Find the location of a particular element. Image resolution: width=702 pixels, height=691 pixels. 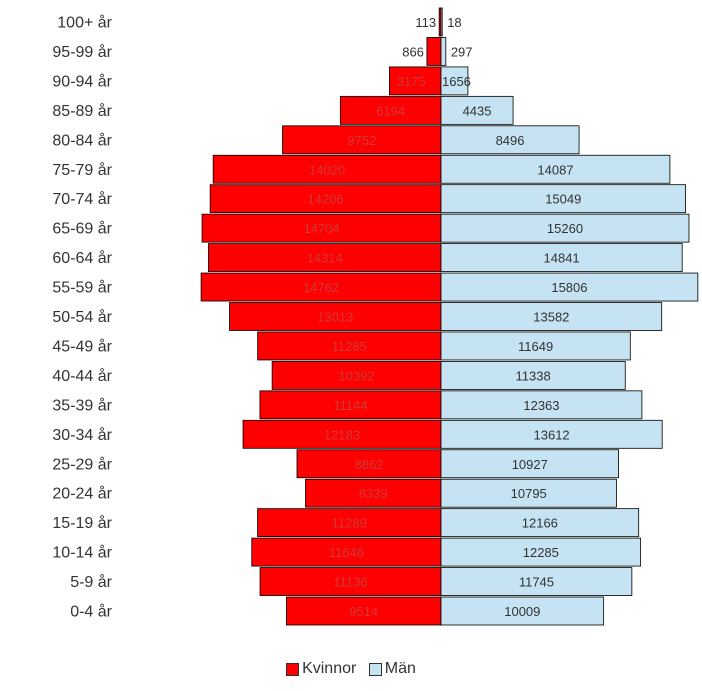

value-label-man: 12285 is located at coordinates (541, 552).